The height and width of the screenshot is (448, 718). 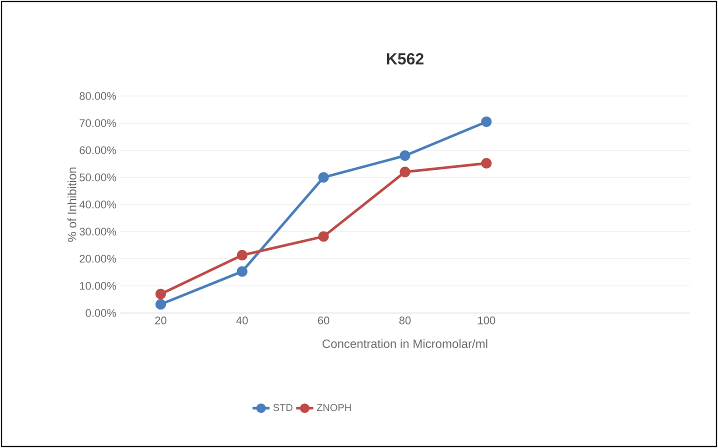 What do you see at coordinates (98, 177) in the screenshot?
I see `y-tick-label: 50.00%` at bounding box center [98, 177].